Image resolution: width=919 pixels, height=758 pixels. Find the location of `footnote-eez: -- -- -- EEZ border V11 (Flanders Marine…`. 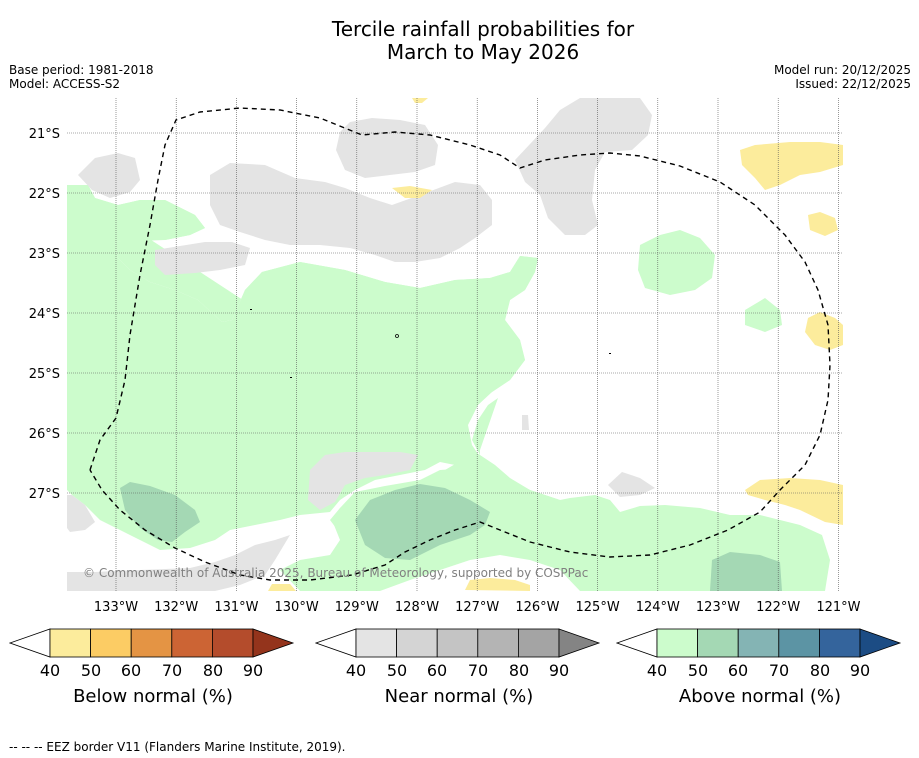

footnote-eez: -- -- -- EEZ border V11 (Flanders Marine… is located at coordinates (177, 747).